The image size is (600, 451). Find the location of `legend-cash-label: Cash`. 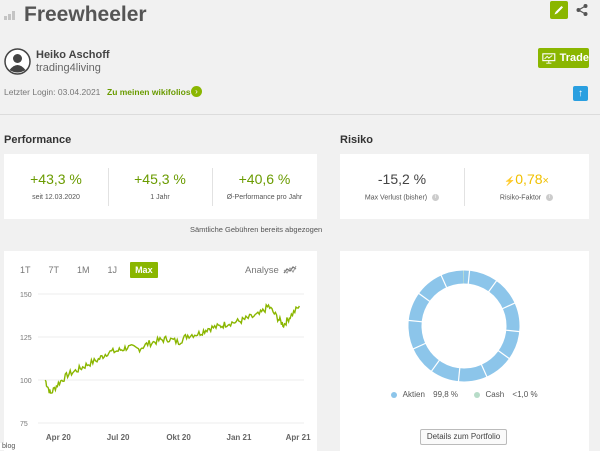

legend-cash-label: Cash is located at coordinates (495, 394).